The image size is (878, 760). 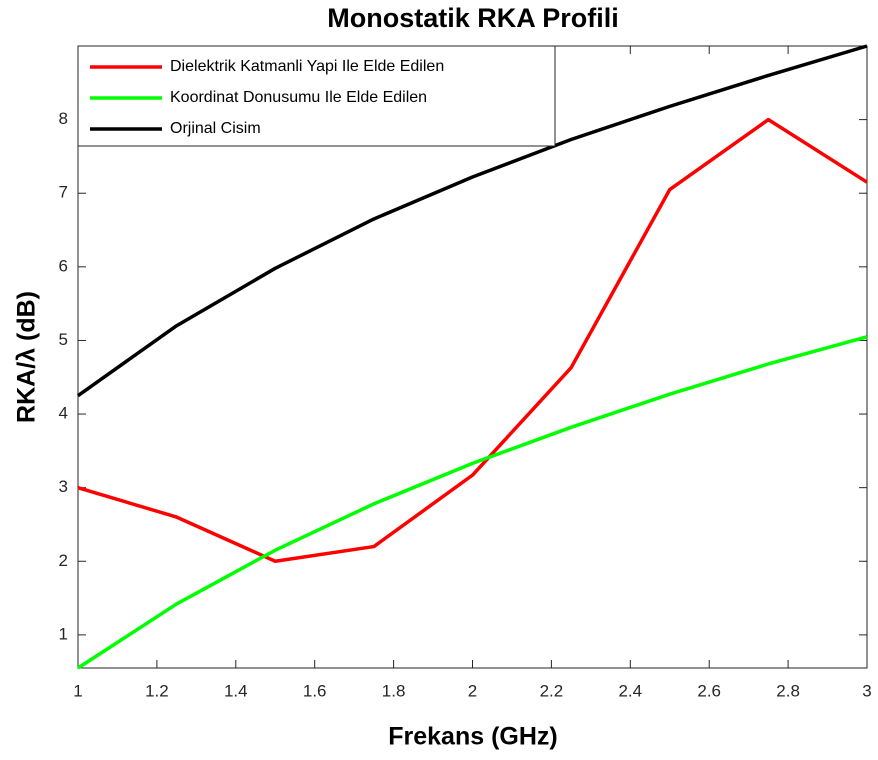 What do you see at coordinates (63, 339) in the screenshot?
I see `y-tick-label: 5` at bounding box center [63, 339].